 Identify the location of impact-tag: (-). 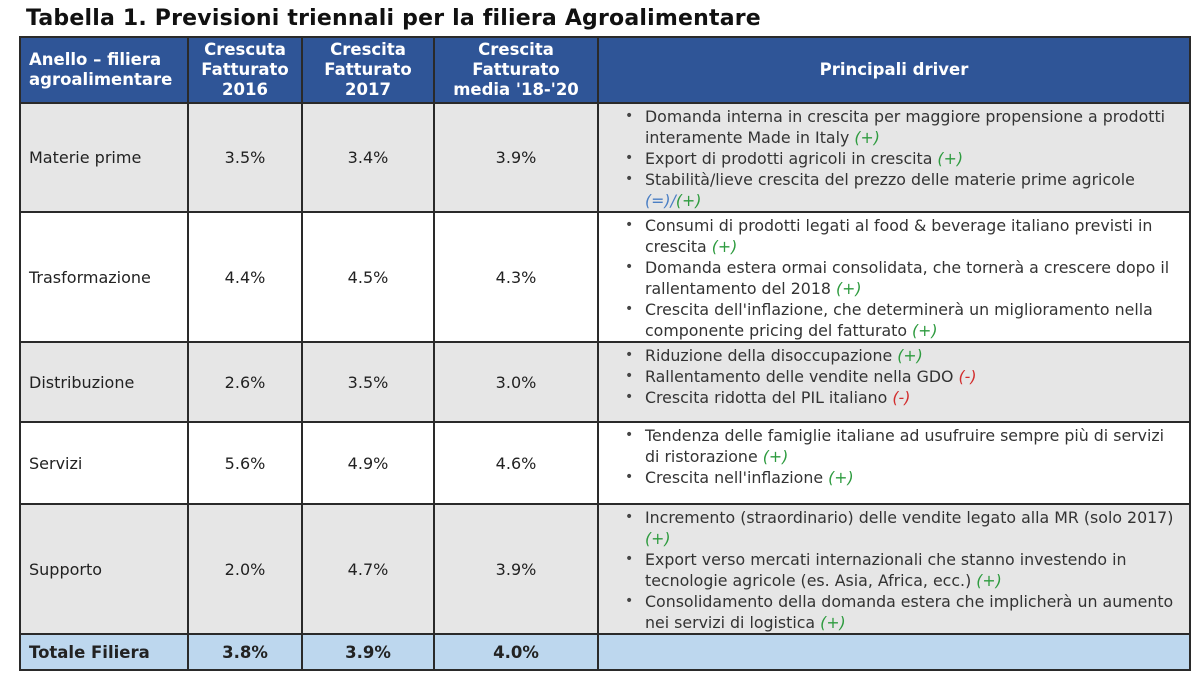
(901, 397).